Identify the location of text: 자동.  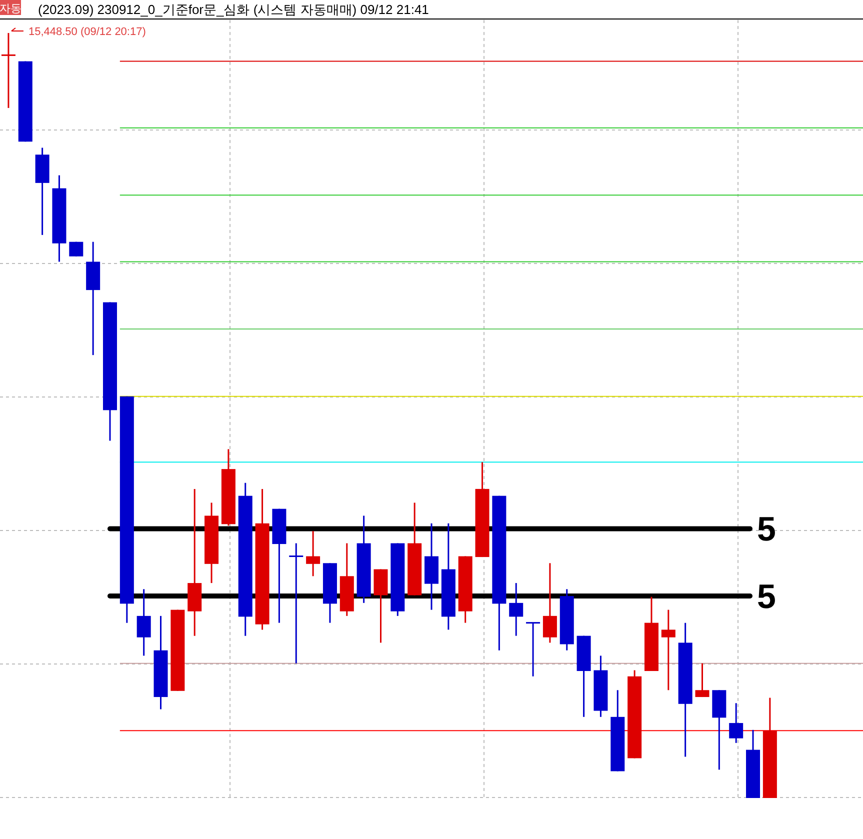
(11, 9).